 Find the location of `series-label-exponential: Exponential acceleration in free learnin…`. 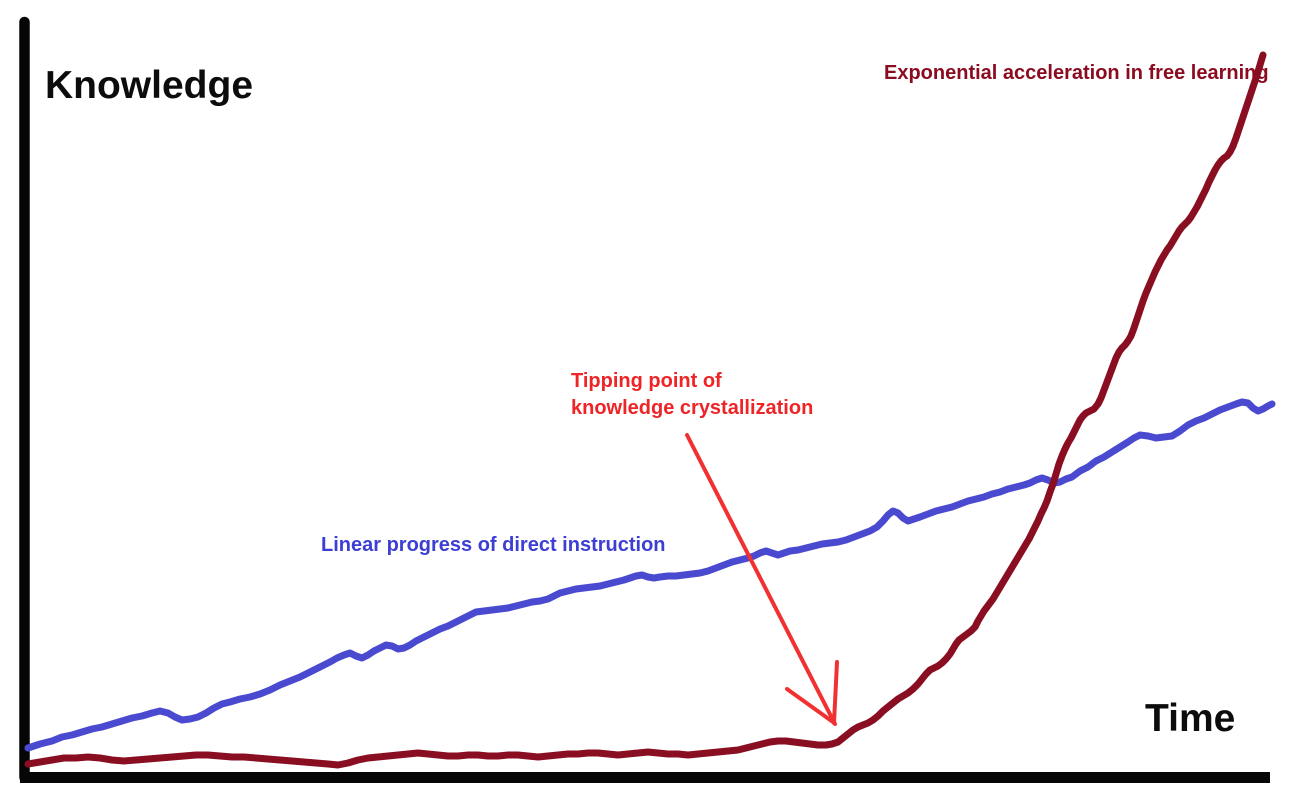

series-label-exponential: Exponential acceleration in free learnin… is located at coordinates (1076, 73).